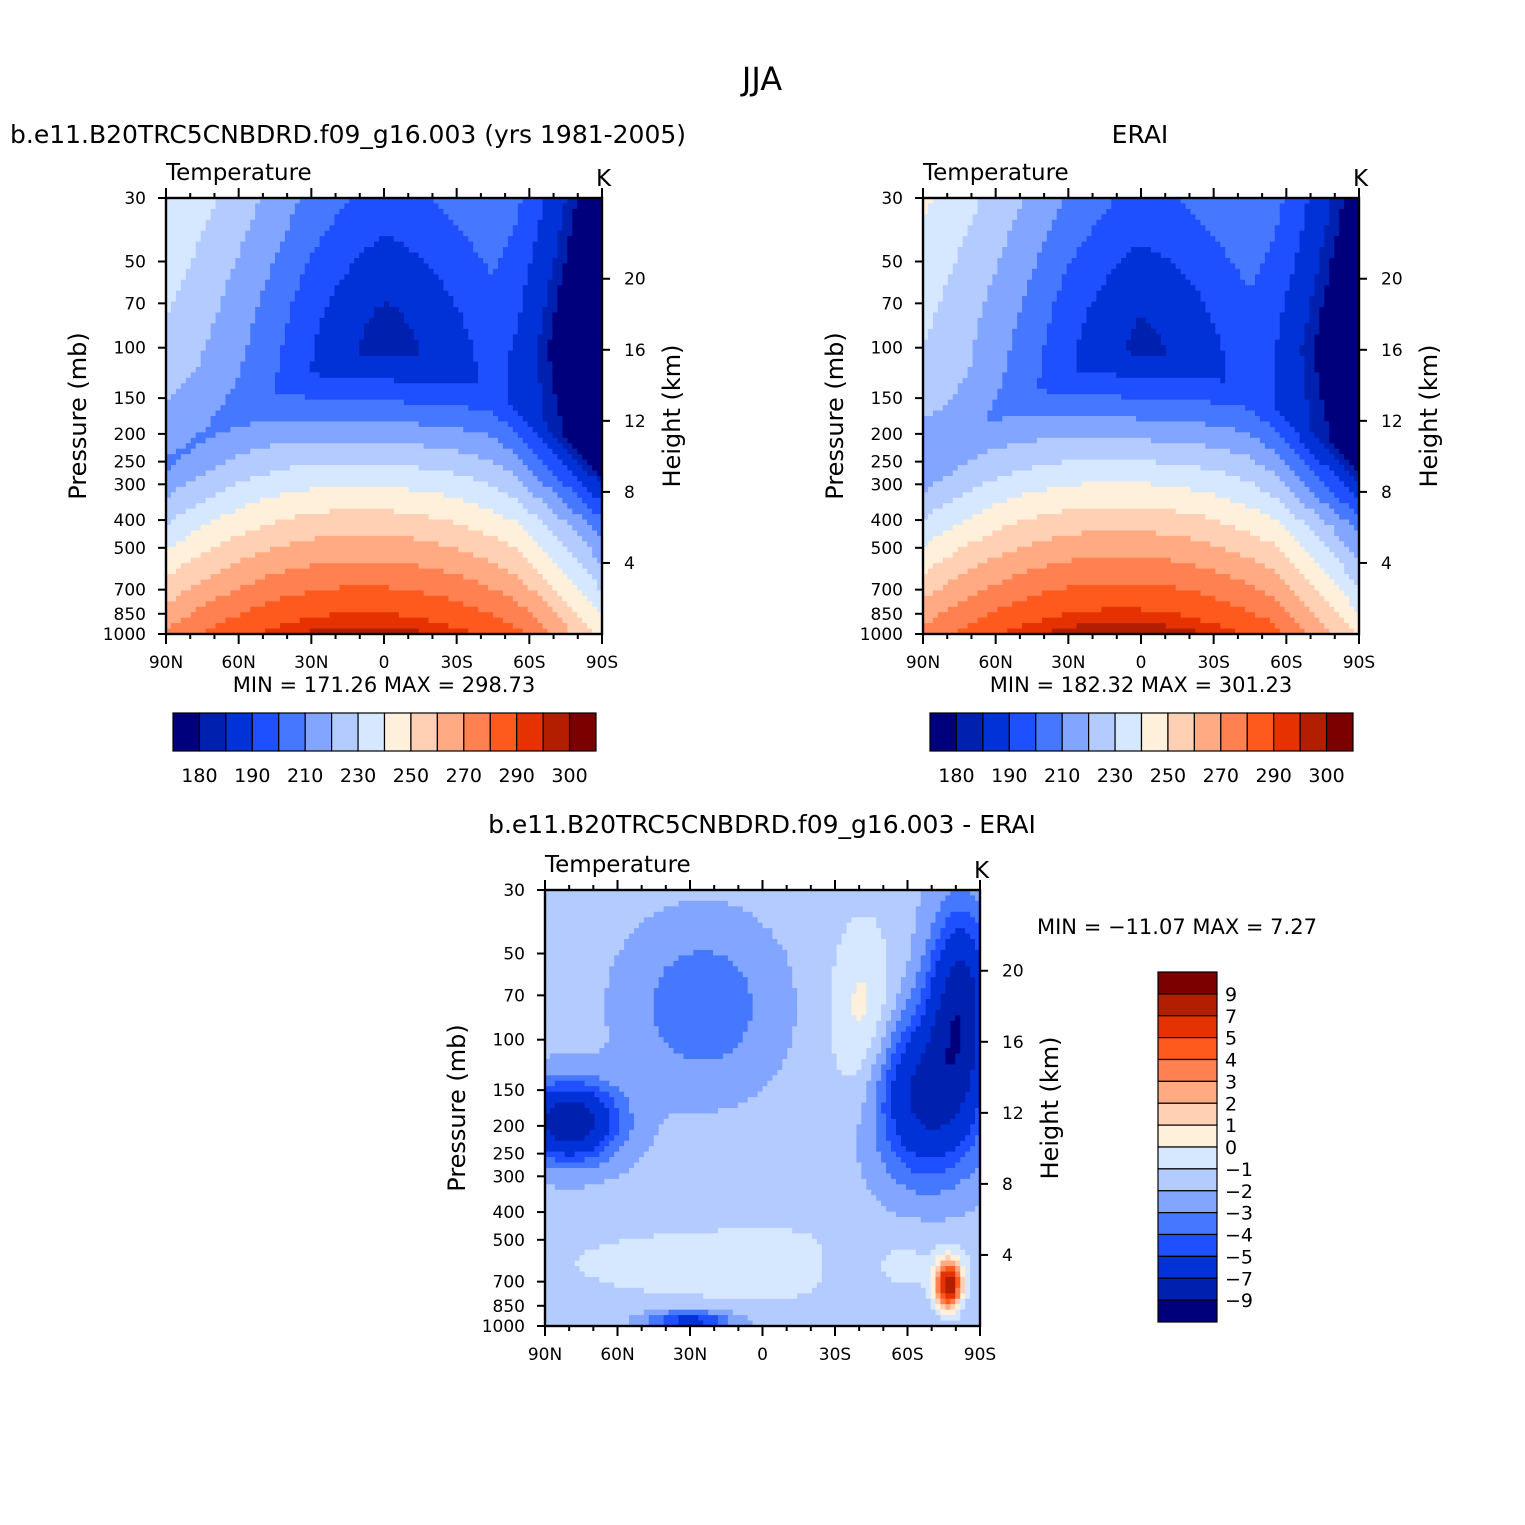  What do you see at coordinates (1062, 776) in the screenshot?
I see `obs-colorbar-label: 210` at bounding box center [1062, 776].